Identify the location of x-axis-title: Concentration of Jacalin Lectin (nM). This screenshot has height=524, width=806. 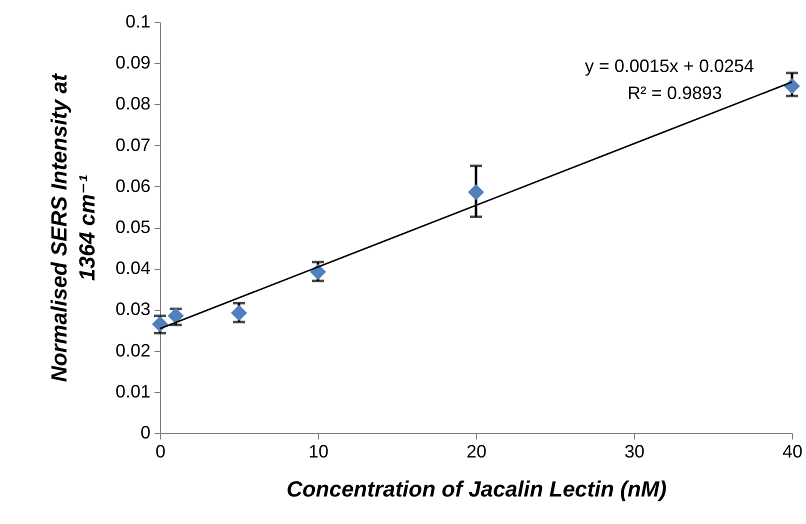
(476, 489).